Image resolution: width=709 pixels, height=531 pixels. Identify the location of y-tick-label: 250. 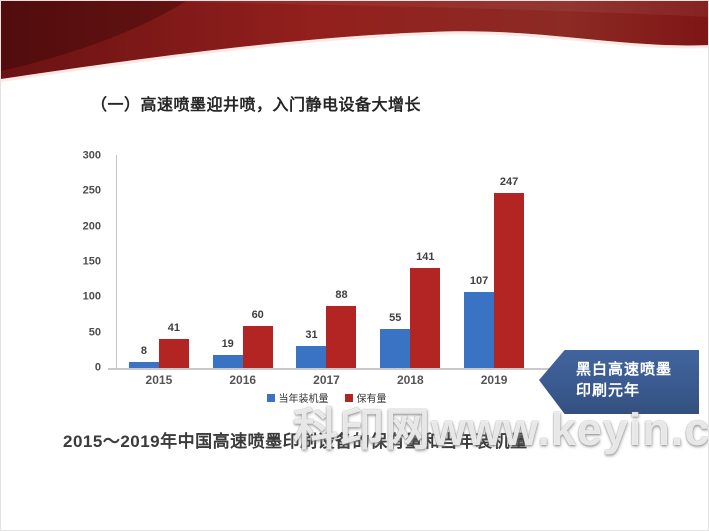
(91, 190).